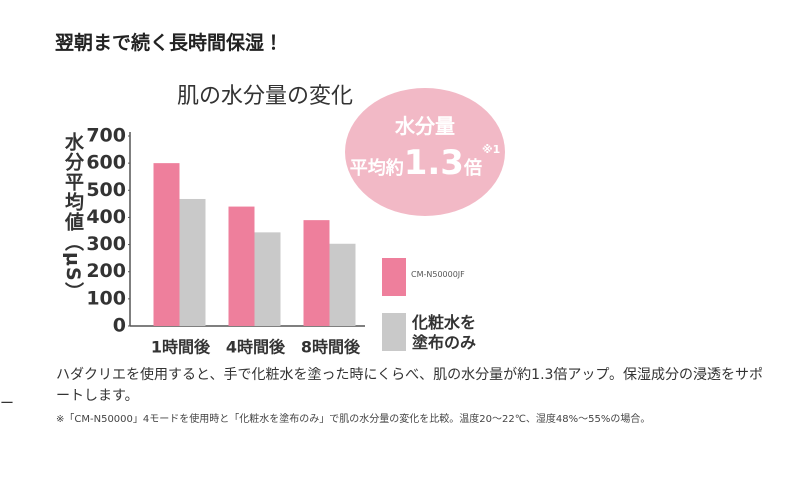 The image size is (800, 477). What do you see at coordinates (491, 149) in the screenshot?
I see `badge-note: ※1` at bounding box center [491, 149].